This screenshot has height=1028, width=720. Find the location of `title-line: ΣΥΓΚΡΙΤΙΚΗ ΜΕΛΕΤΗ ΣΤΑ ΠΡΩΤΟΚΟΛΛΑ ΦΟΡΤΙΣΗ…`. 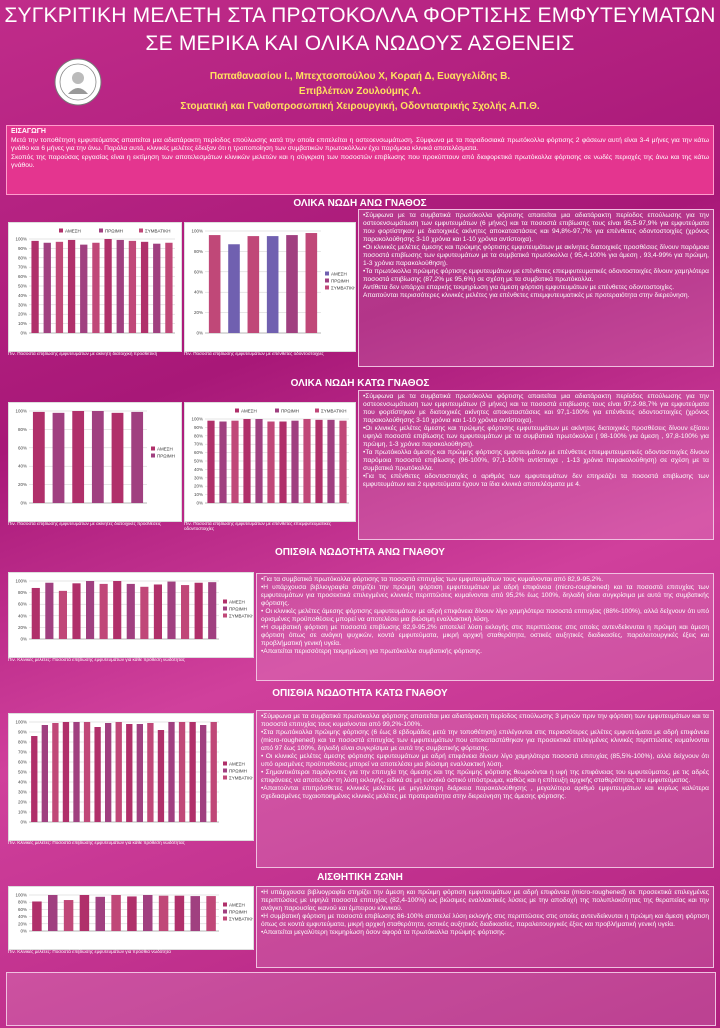

title-line: ΣΥΓΚΡΙΤΙΚΗ ΜΕΛΕΤΗ ΣΤΑ ΠΡΩΤΟΚΟΛΛΑ ΦΟΡΤΙΣΗ… is located at coordinates (360, 15).